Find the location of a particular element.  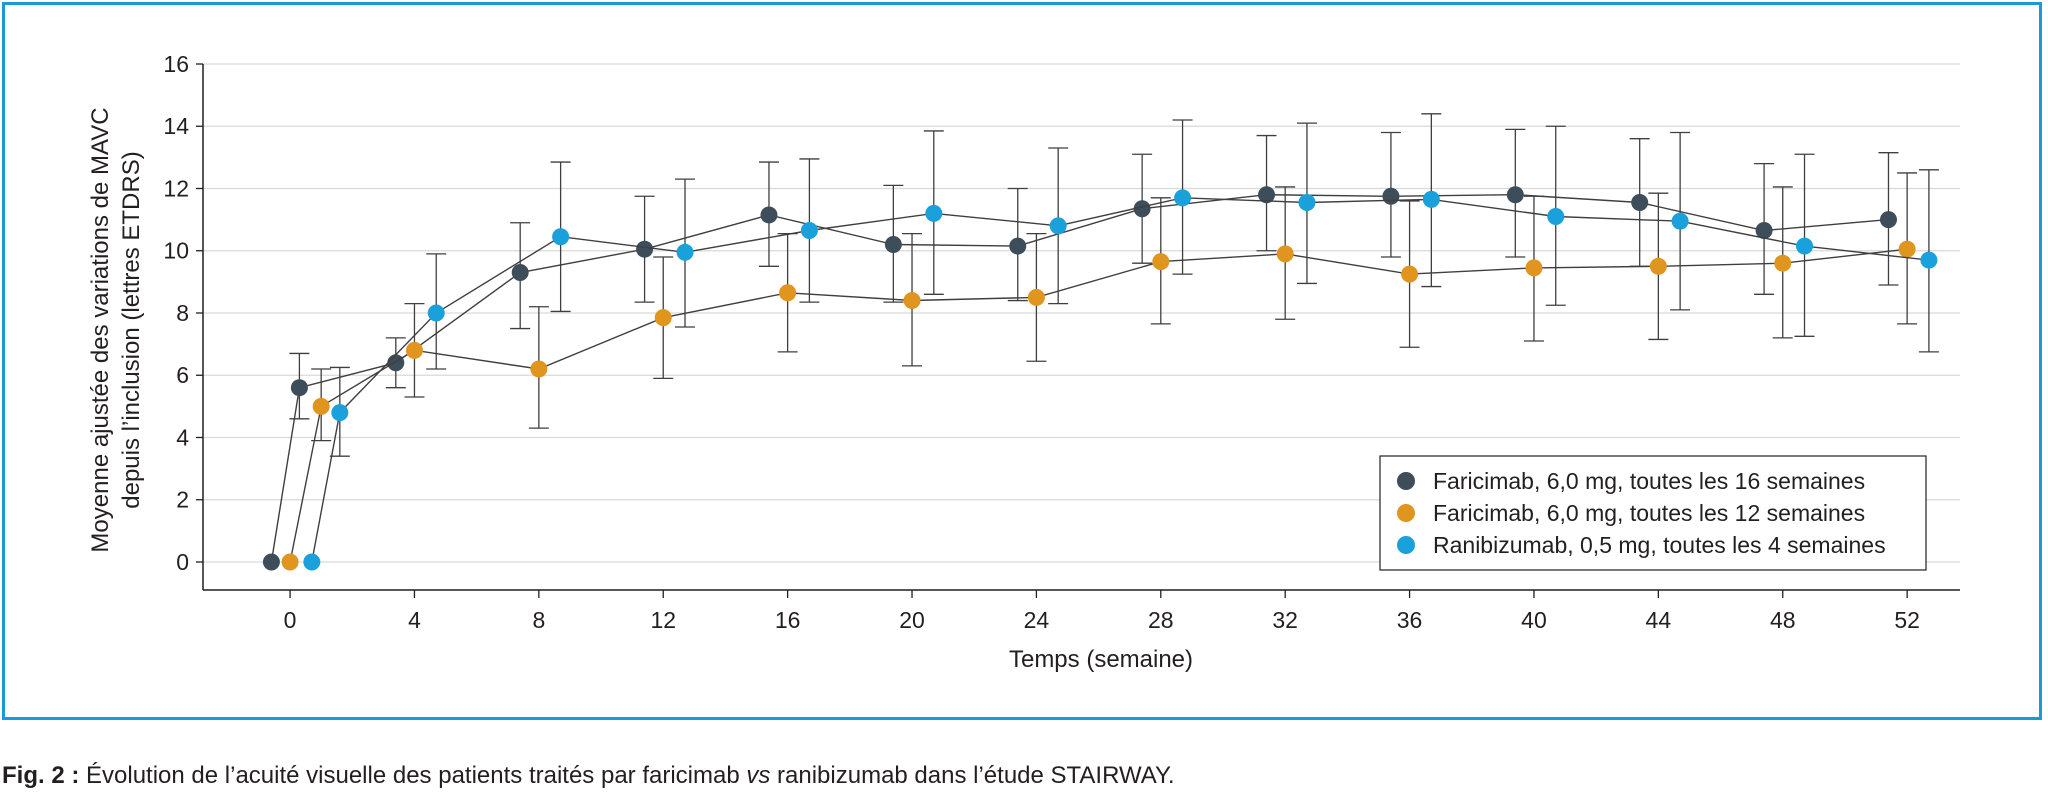

x-tick-label: 40 is located at coordinates (1534, 620).